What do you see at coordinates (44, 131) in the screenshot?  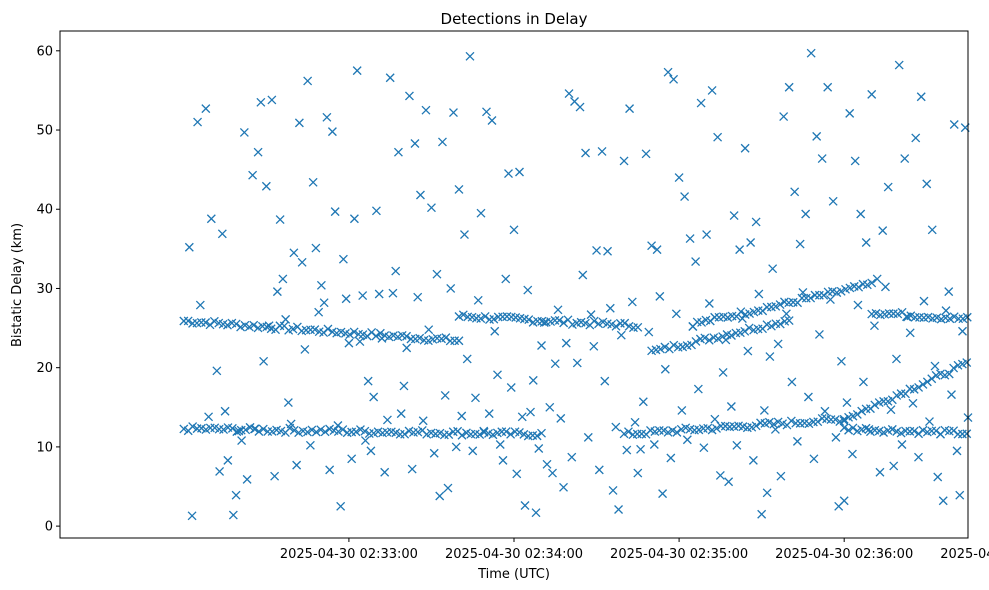 I see `y-tick-label: 50` at bounding box center [44, 131].